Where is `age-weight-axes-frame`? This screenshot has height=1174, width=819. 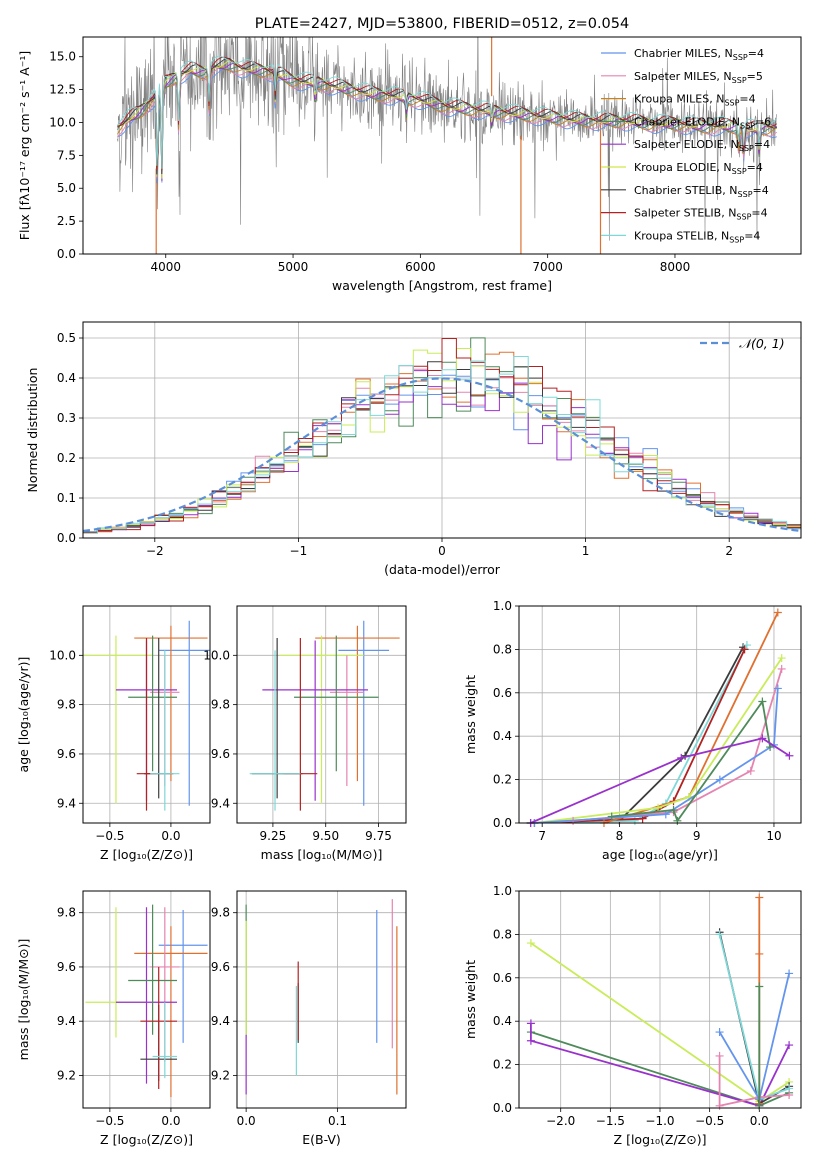
age-weight-axes-frame is located at coordinates (660, 714).